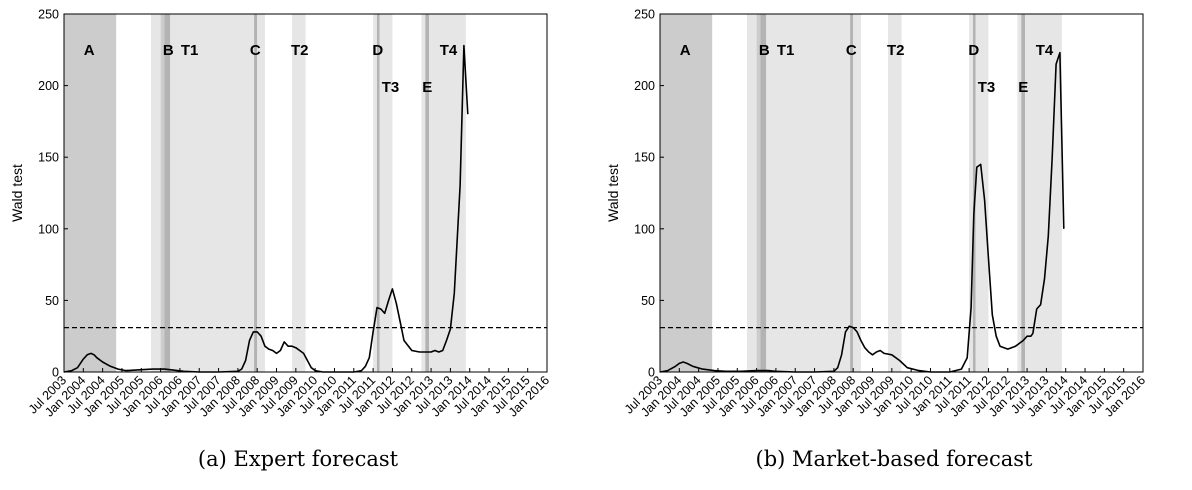  Describe the element at coordinates (894, 459) in the screenshot. I see `caption-b: (b) Market-based forecast` at that location.